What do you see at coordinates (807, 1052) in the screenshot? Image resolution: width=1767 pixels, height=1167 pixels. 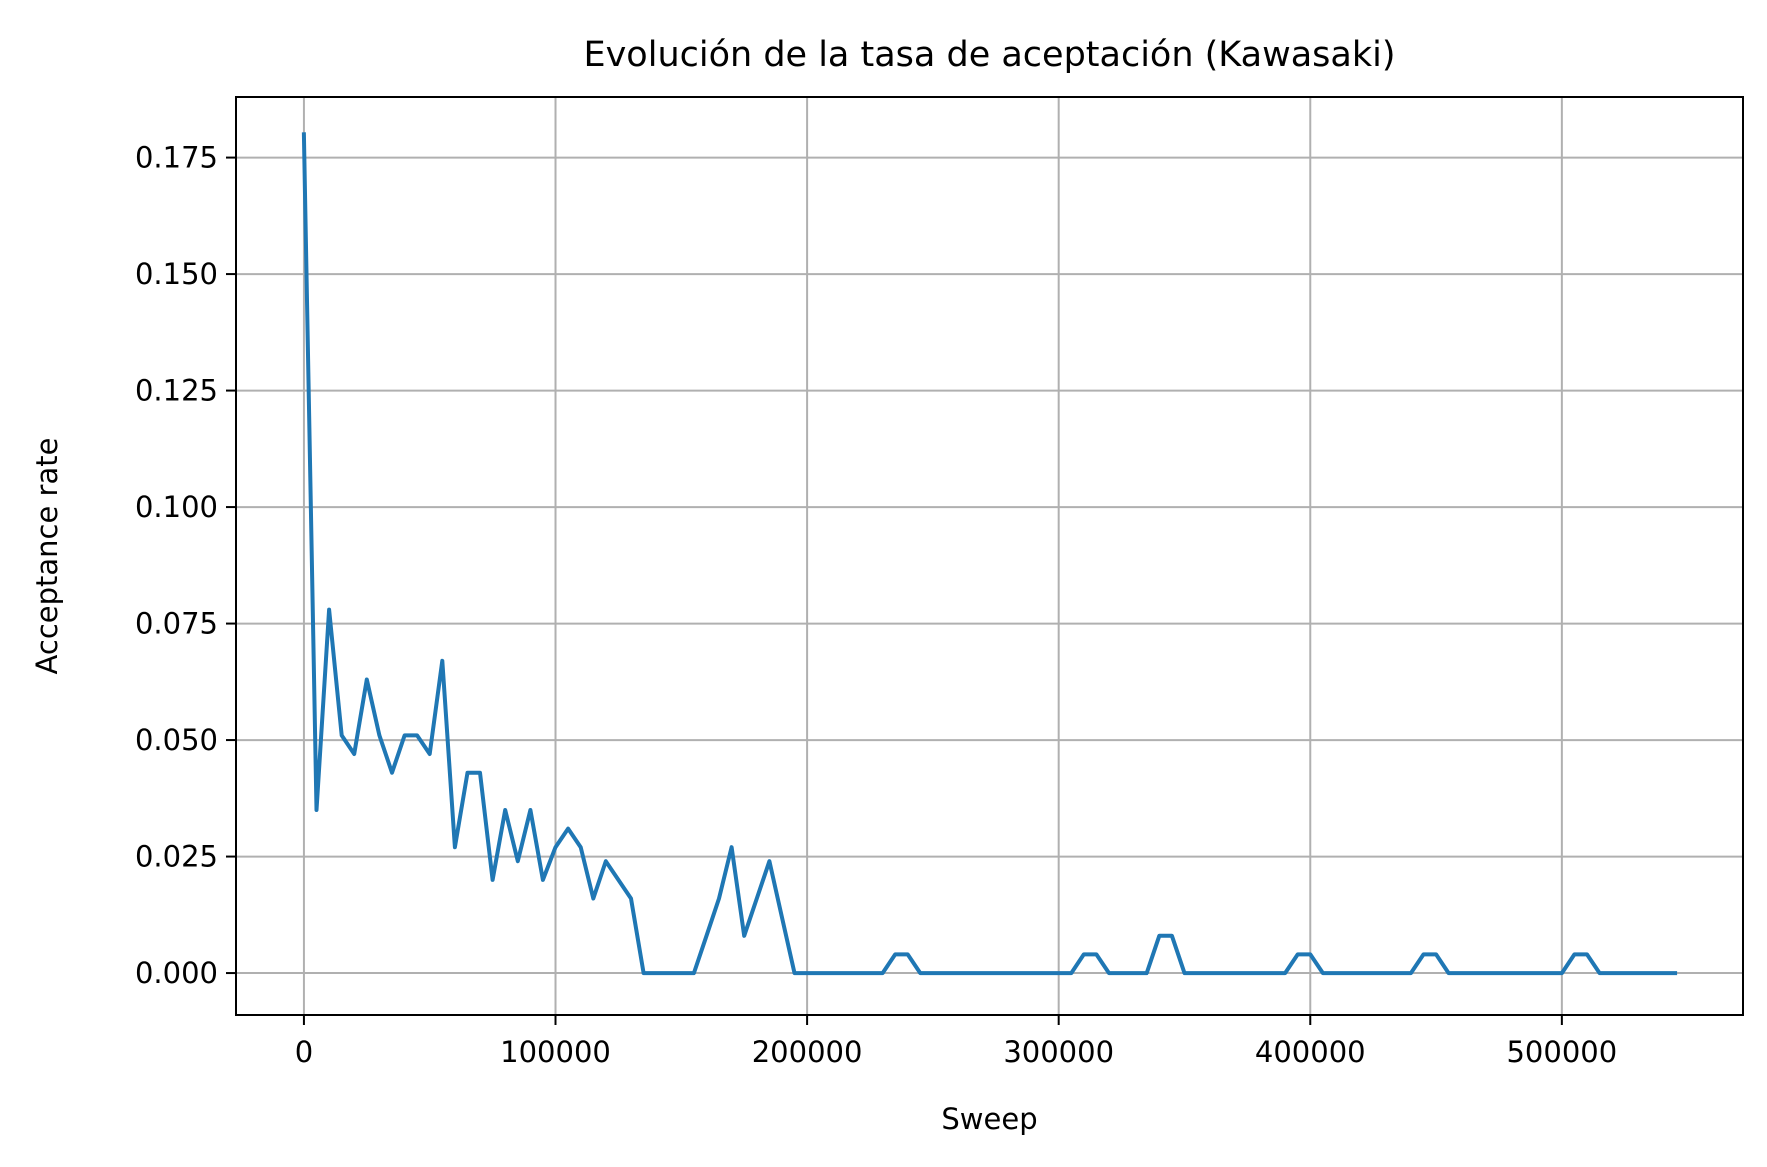 I see `x-tick-label: 200000` at bounding box center [807, 1052].